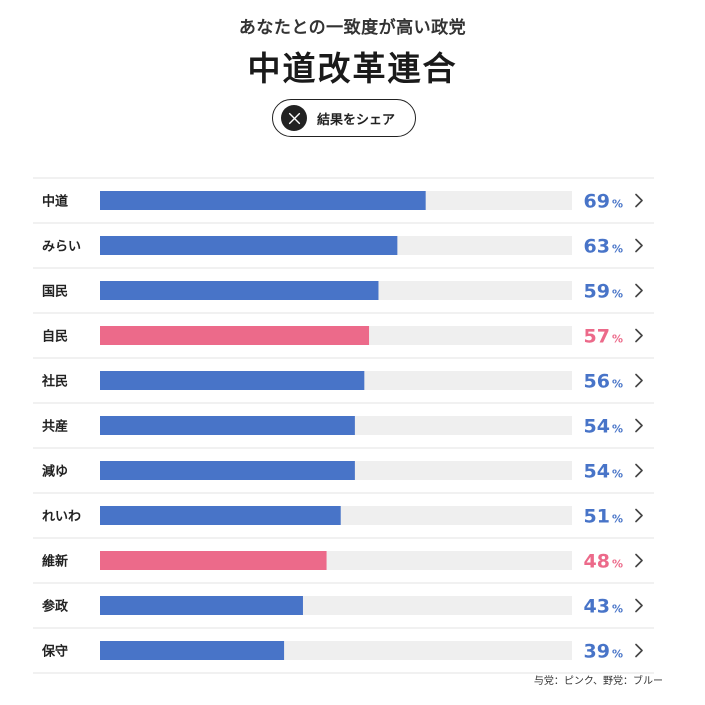 This screenshot has height=705, width=705. I want to click on value-label: 48, so click(597, 562).